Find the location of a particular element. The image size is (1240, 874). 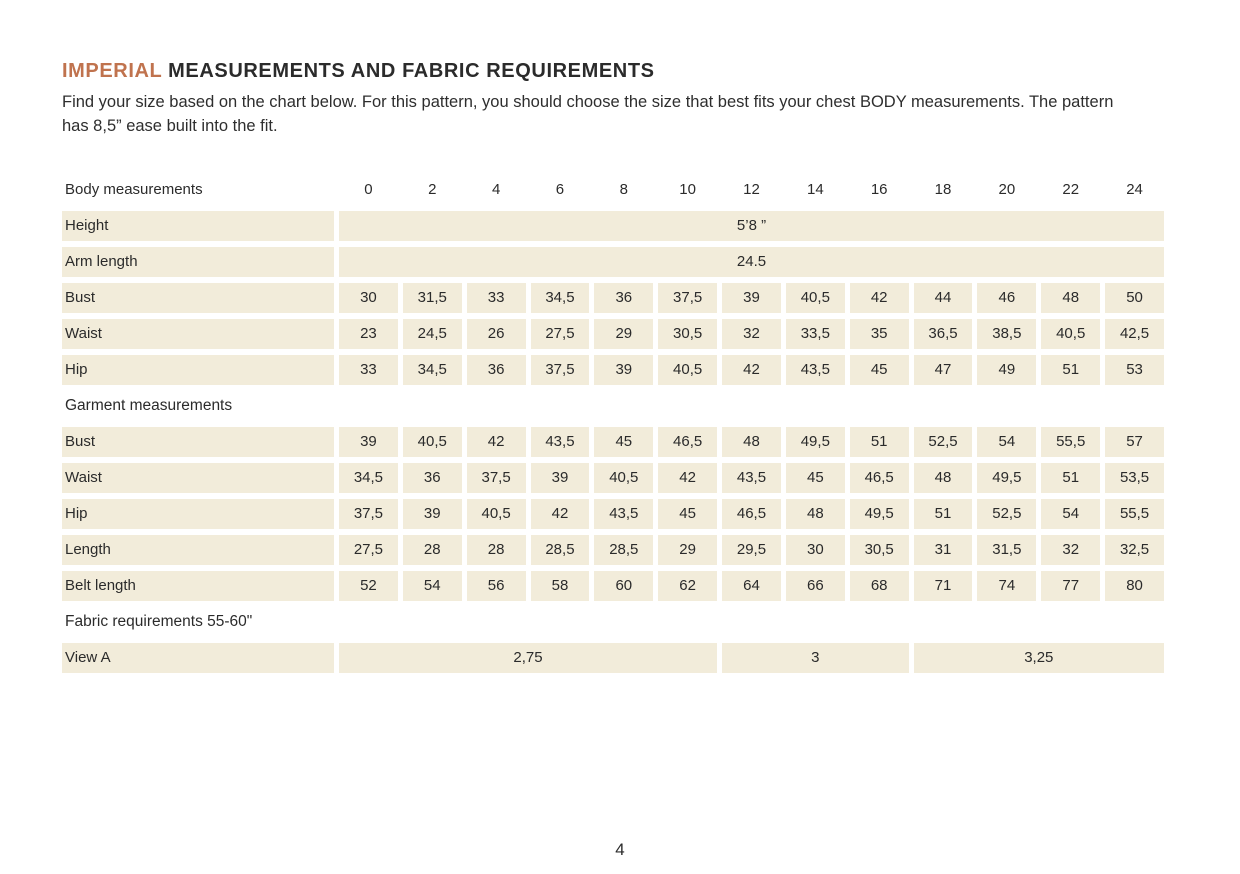

measurement-cell: 42,5 is located at coordinates (1134, 333).